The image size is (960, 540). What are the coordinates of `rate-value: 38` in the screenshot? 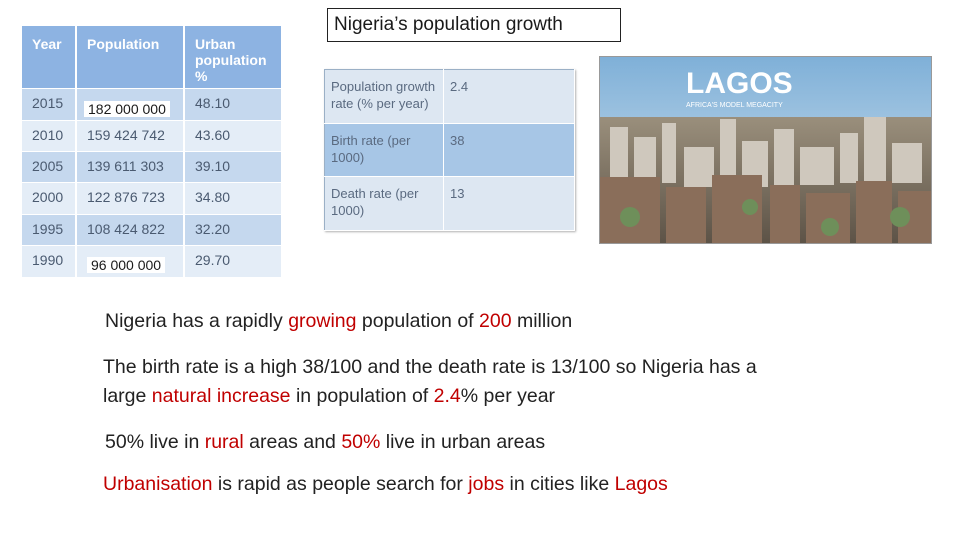 It's located at (509, 150).